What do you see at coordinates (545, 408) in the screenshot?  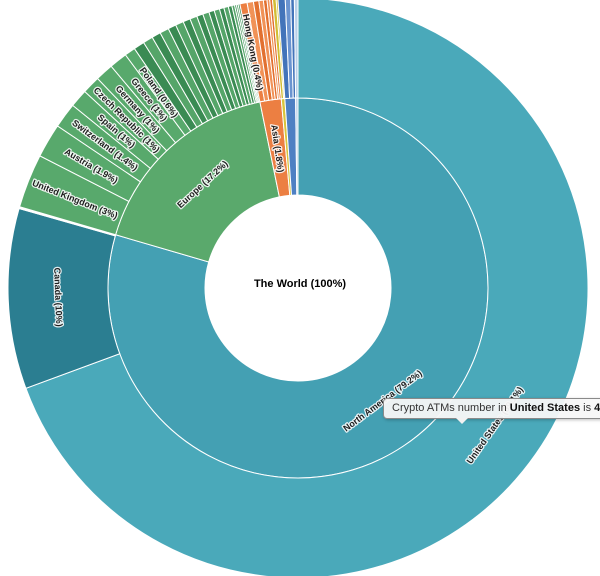 I see `tooltip-subject: United States` at bounding box center [545, 408].